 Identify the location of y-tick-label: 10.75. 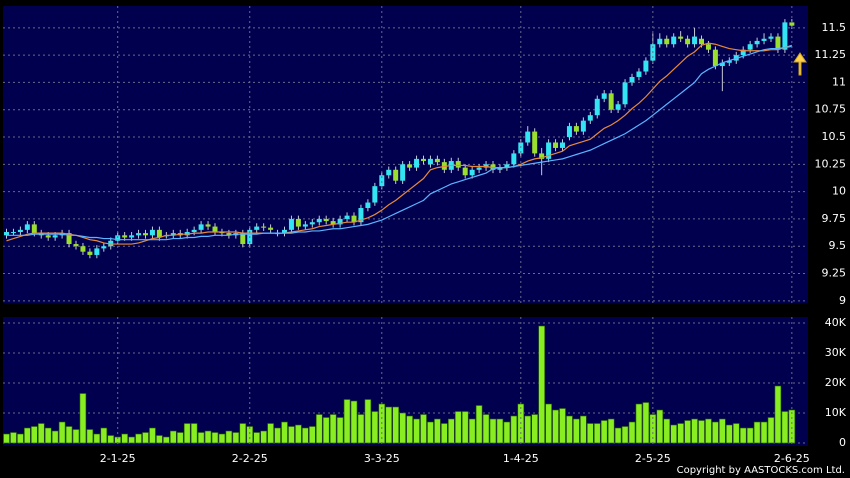
(831, 109).